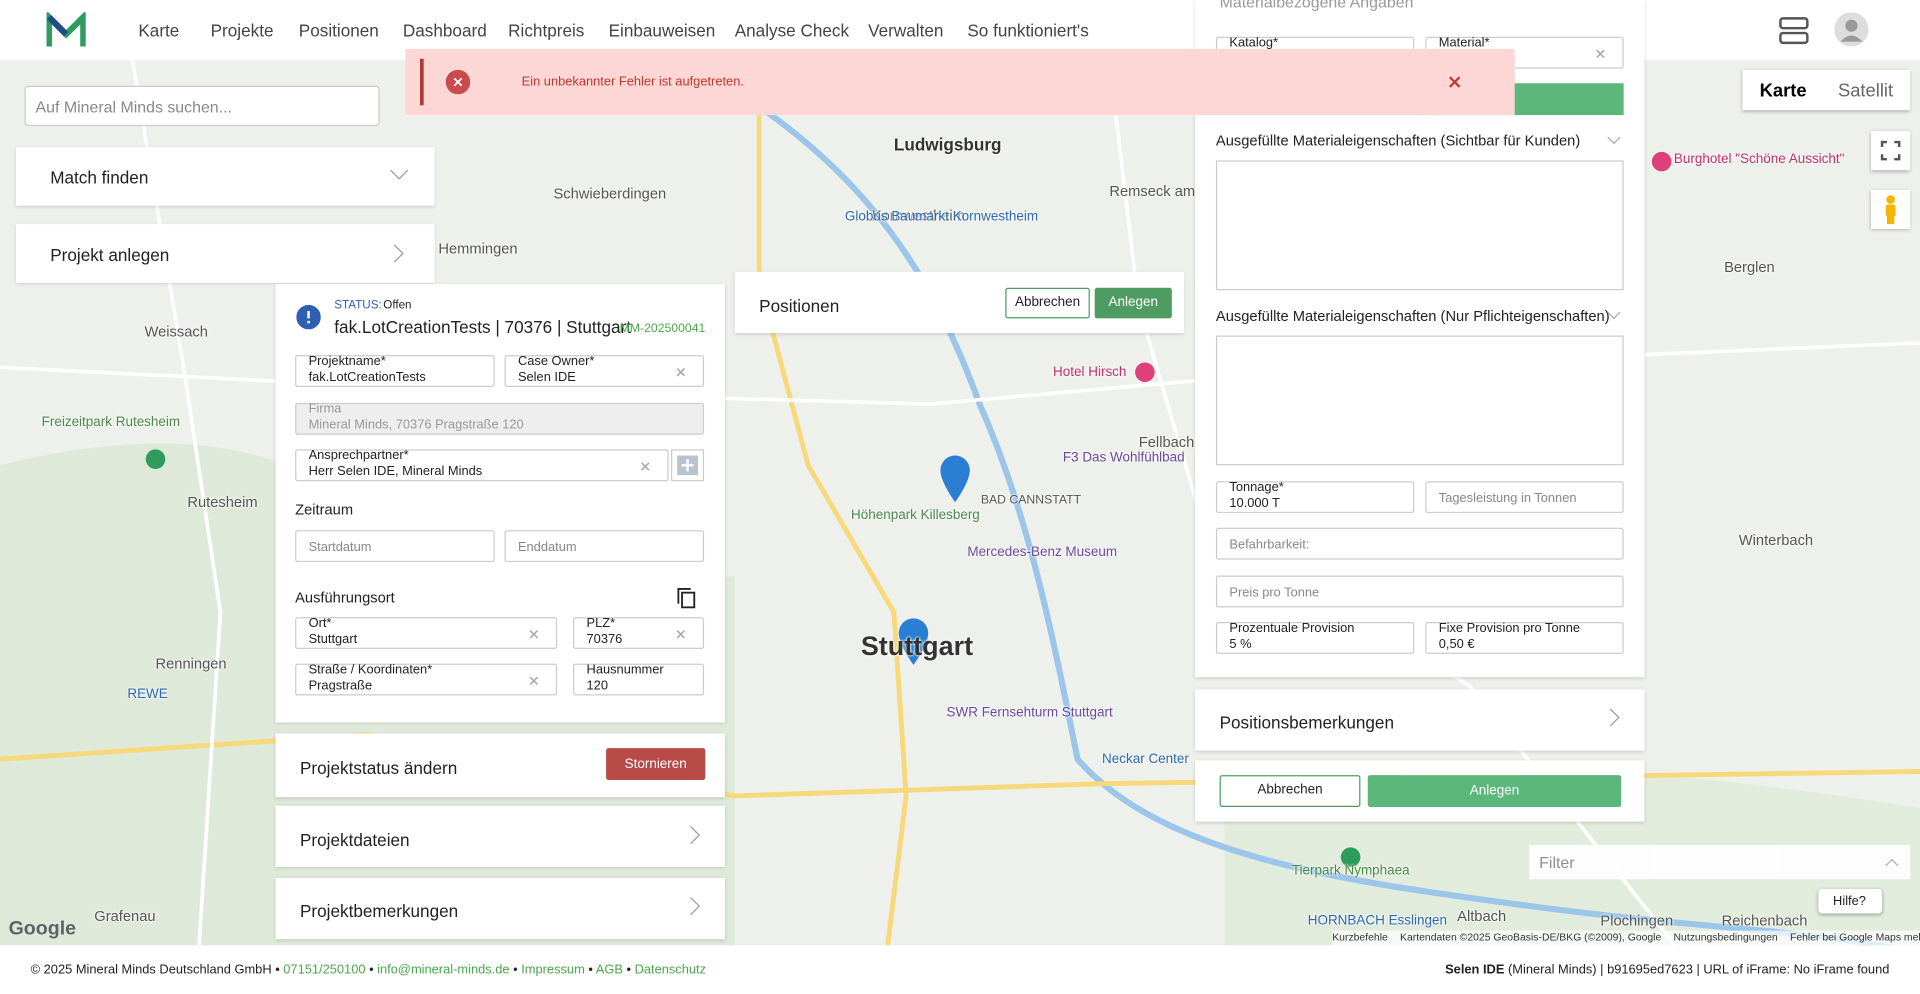 The height and width of the screenshot is (994, 1920). What do you see at coordinates (1850, 901) in the screenshot?
I see `help-button: Hilfe?` at bounding box center [1850, 901].